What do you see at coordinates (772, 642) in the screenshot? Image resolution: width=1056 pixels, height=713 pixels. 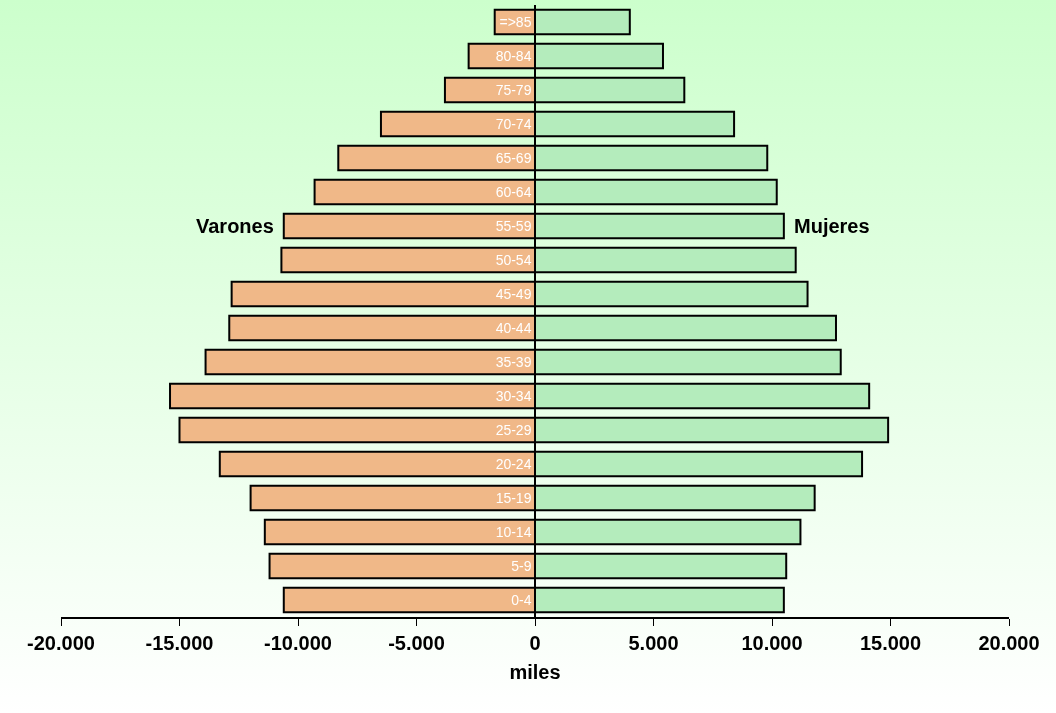 I see `x-tick-label: 10.000` at bounding box center [772, 642].